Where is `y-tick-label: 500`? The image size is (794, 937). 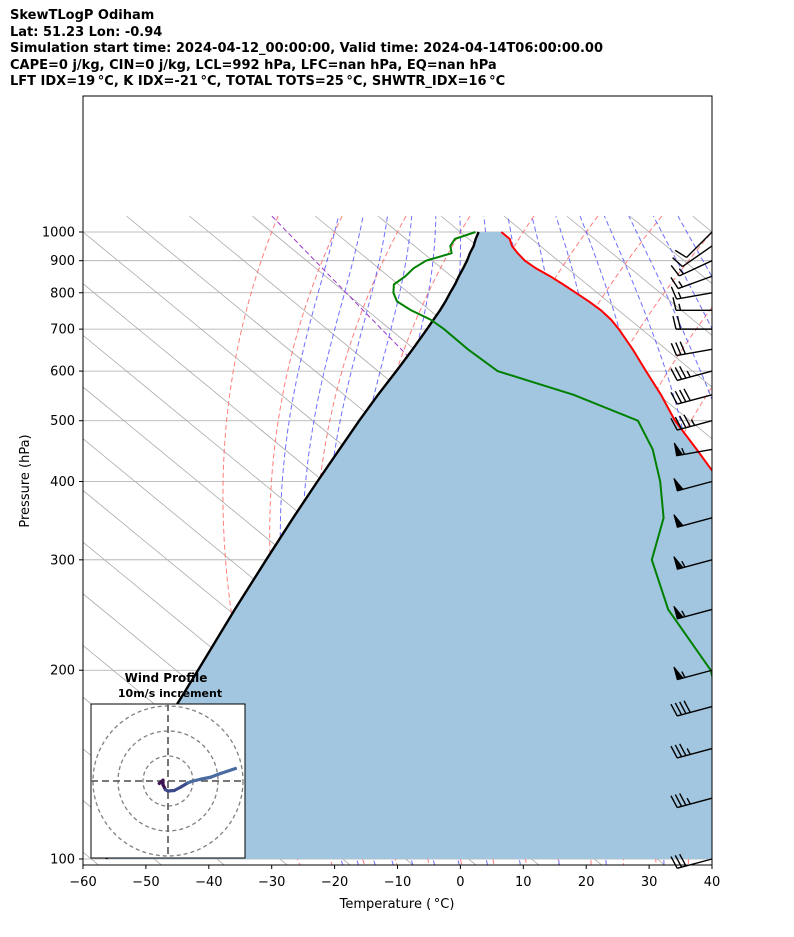 y-tick-label: 500 is located at coordinates (62, 421).